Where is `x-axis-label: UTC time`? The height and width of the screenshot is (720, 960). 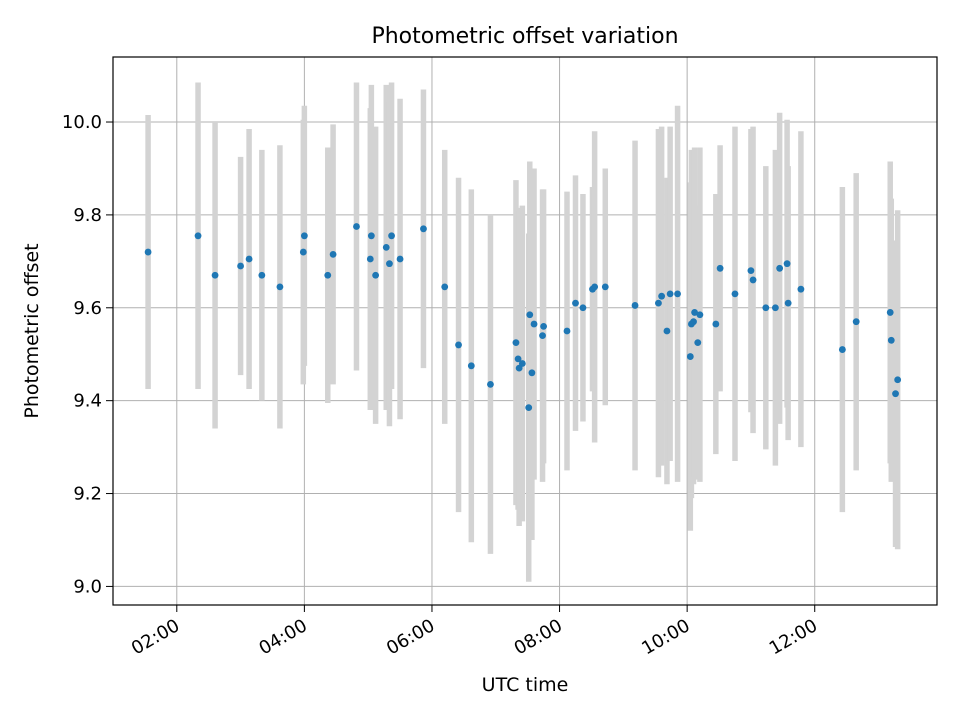 x-axis-label: UTC time is located at coordinates (525, 685).